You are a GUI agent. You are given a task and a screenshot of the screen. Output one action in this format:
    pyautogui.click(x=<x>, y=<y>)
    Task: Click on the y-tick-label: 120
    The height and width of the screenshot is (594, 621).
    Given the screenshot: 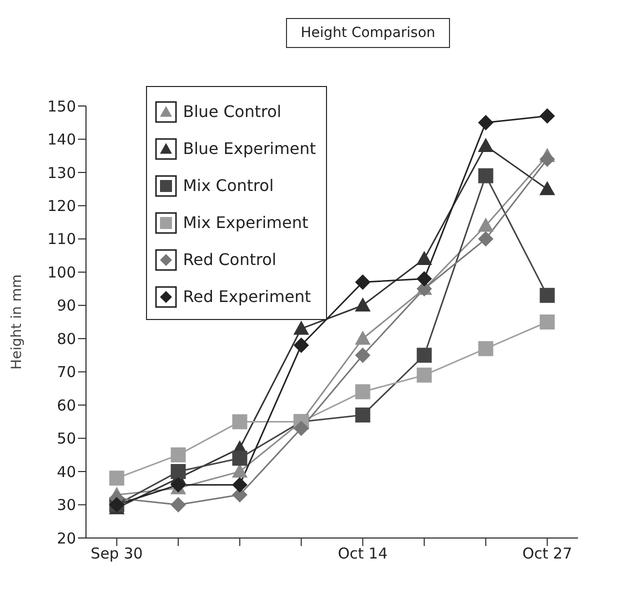 What is the action you would take?
    pyautogui.click(x=61, y=206)
    